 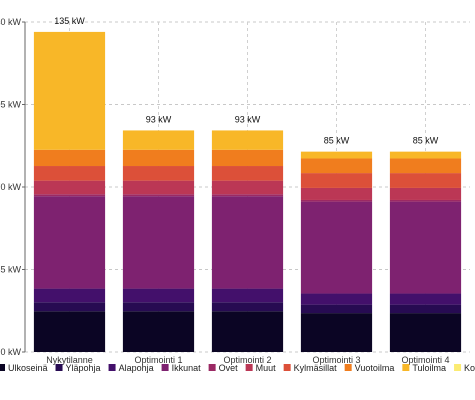 What do you see at coordinates (11, 105) in the screenshot?
I see `y-tick-label-3: 105 kW` at bounding box center [11, 105].